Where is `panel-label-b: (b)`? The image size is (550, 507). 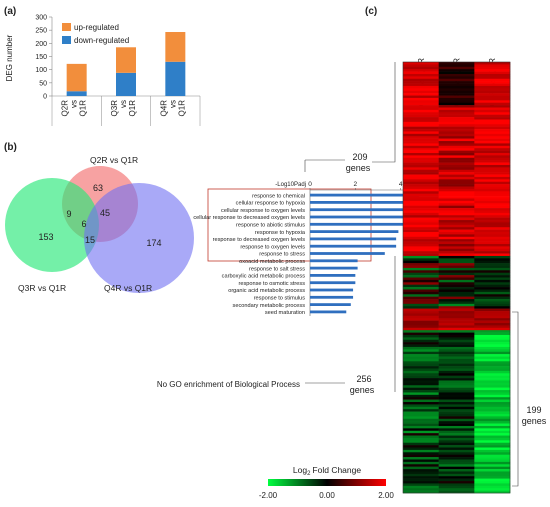 panel-label-b: (b) is located at coordinates (10, 147).